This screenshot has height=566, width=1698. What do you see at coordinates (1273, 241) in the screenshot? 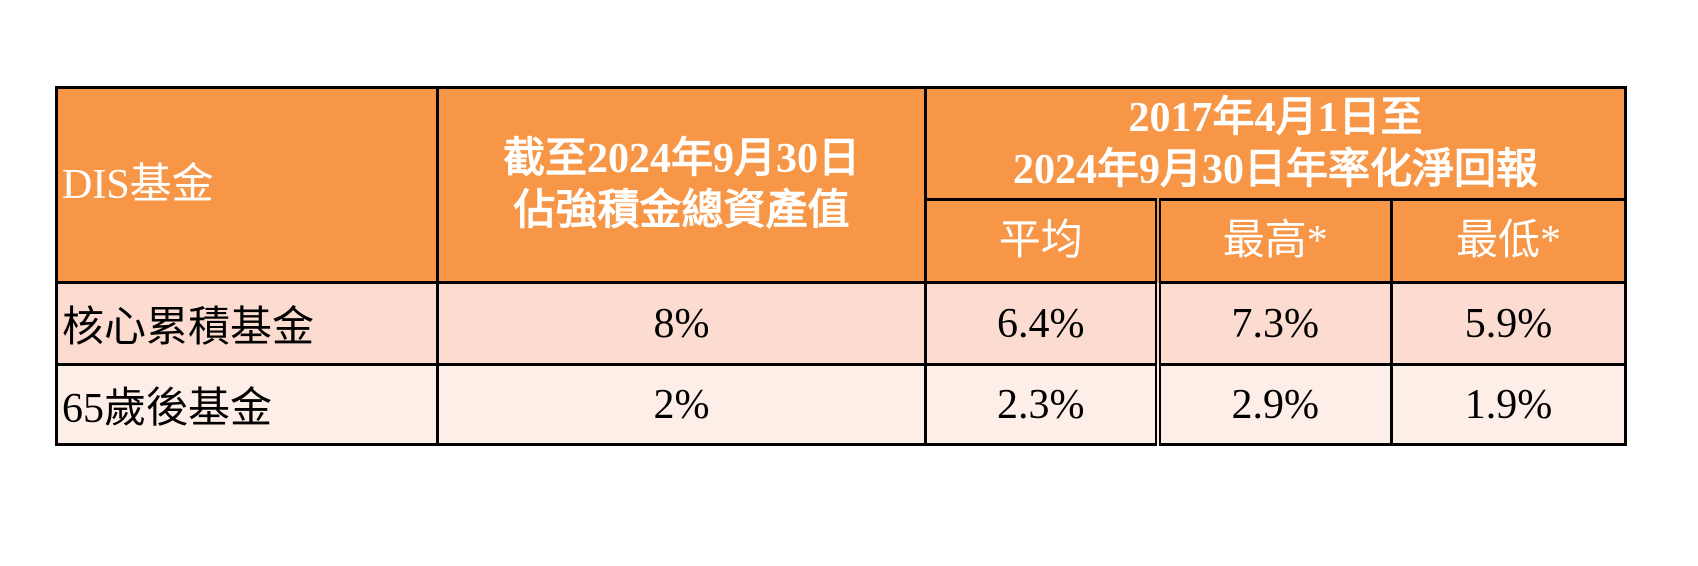
I see `highest-column-header: 最高*` at bounding box center [1273, 241].